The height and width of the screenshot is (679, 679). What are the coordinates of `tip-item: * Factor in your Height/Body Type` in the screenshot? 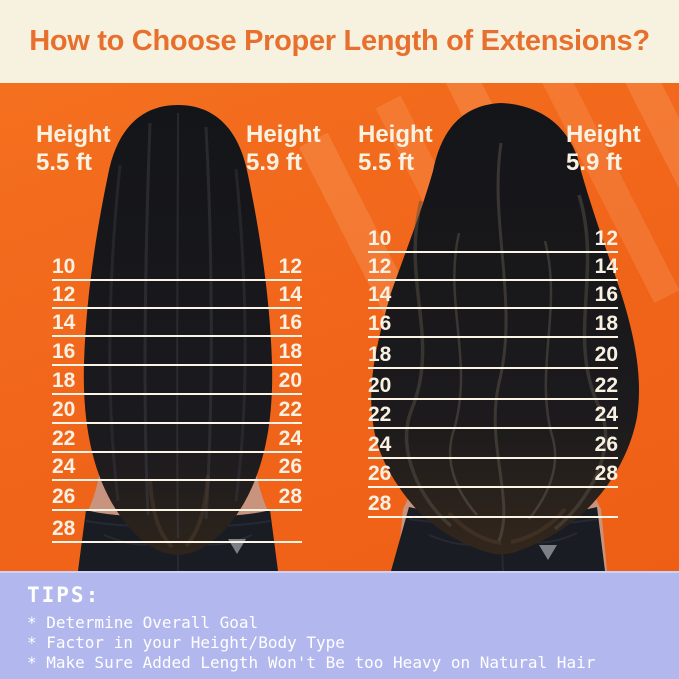 It's located at (186, 642).